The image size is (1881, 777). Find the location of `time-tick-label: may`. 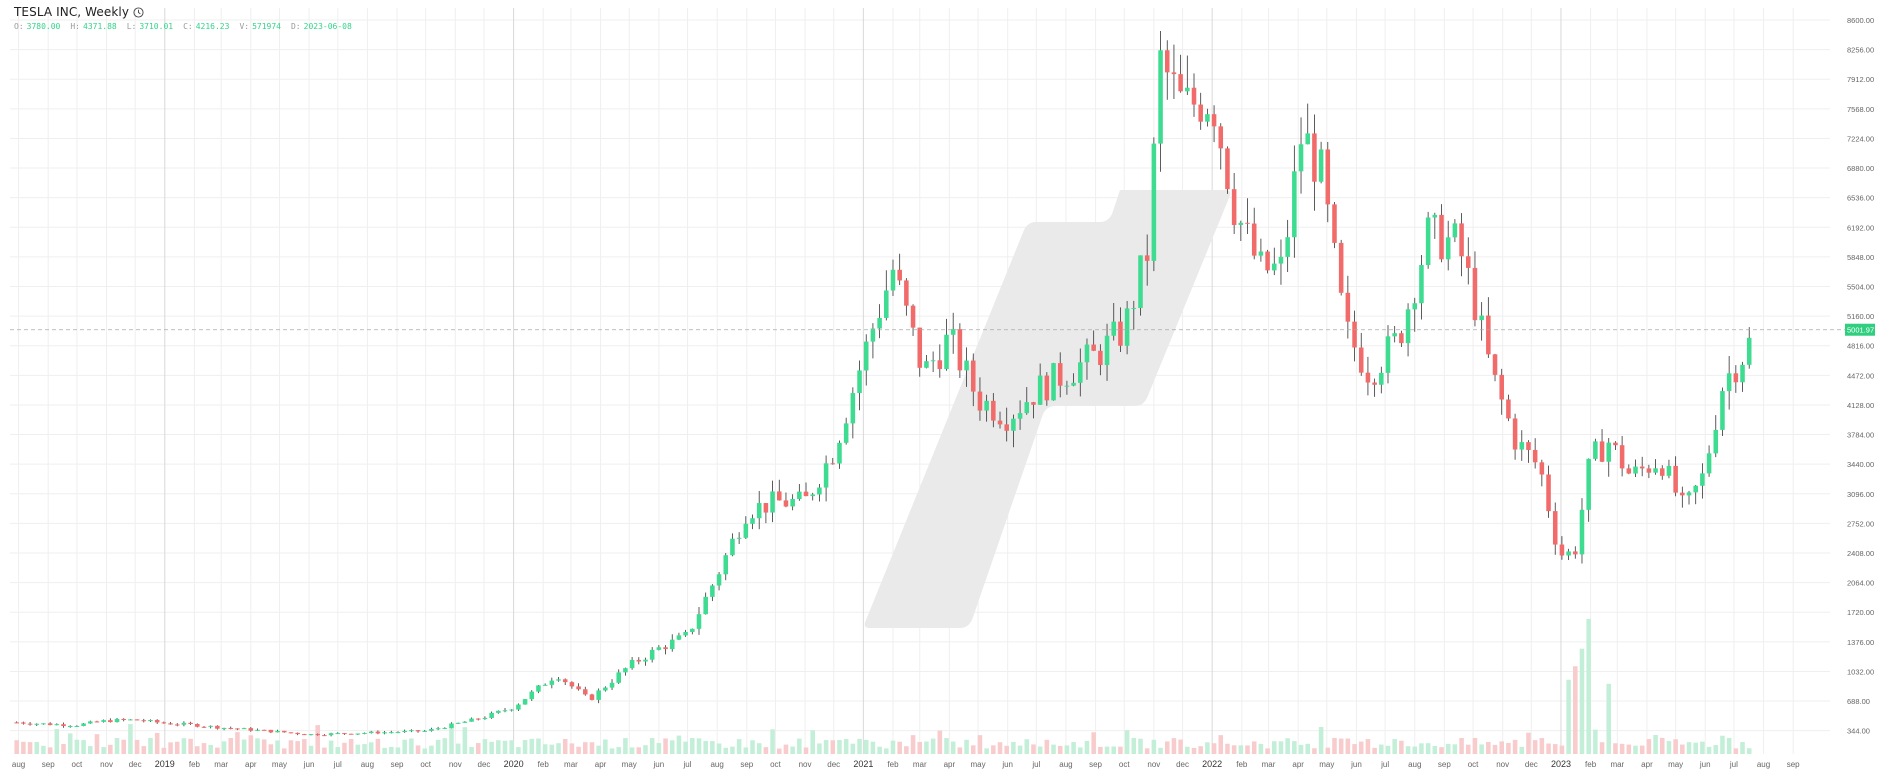

time-tick-label: may is located at coordinates (977, 764).